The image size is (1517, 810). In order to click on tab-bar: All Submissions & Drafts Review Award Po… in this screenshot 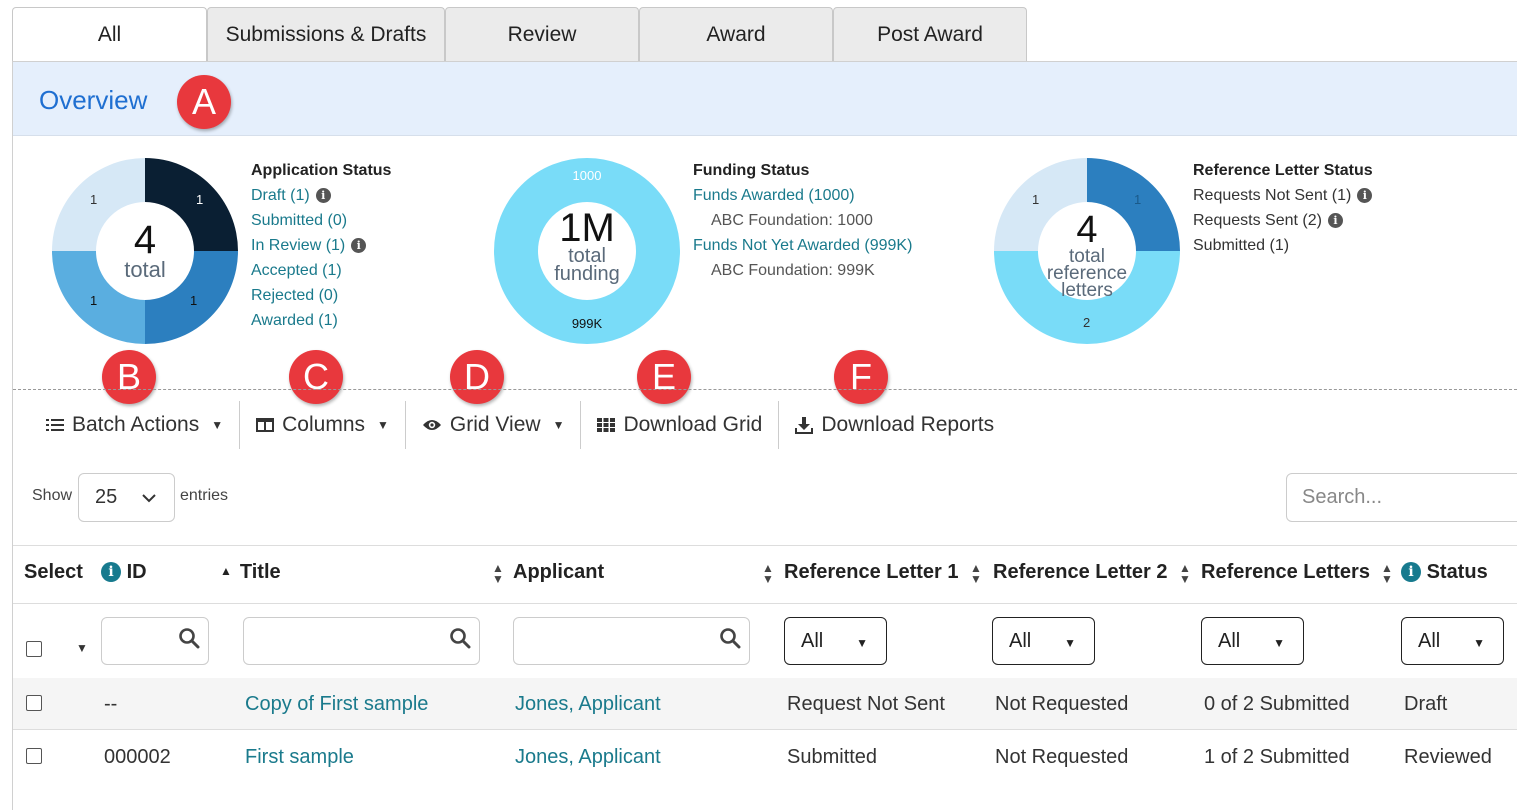, I will do `click(519, 34)`.